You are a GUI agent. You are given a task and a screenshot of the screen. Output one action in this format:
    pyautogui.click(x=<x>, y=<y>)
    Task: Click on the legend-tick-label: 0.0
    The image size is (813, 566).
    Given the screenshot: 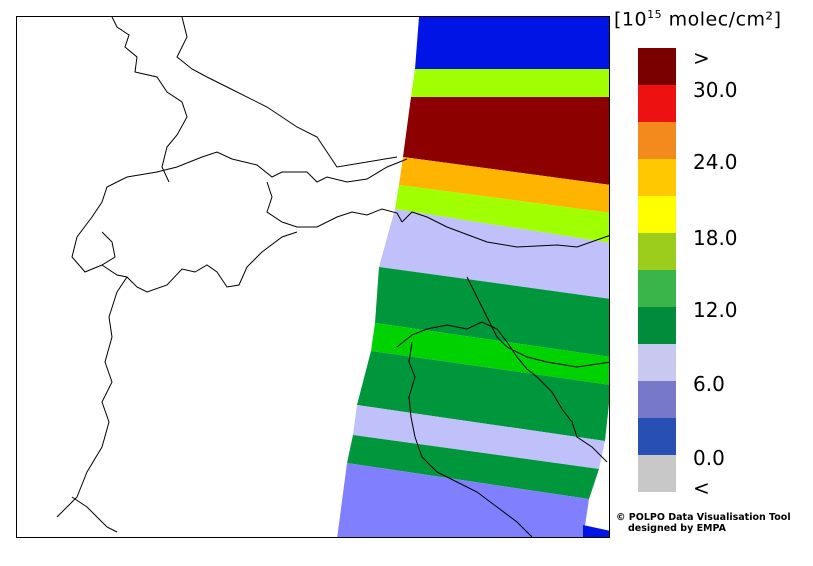 What is the action you would take?
    pyautogui.click(x=709, y=458)
    